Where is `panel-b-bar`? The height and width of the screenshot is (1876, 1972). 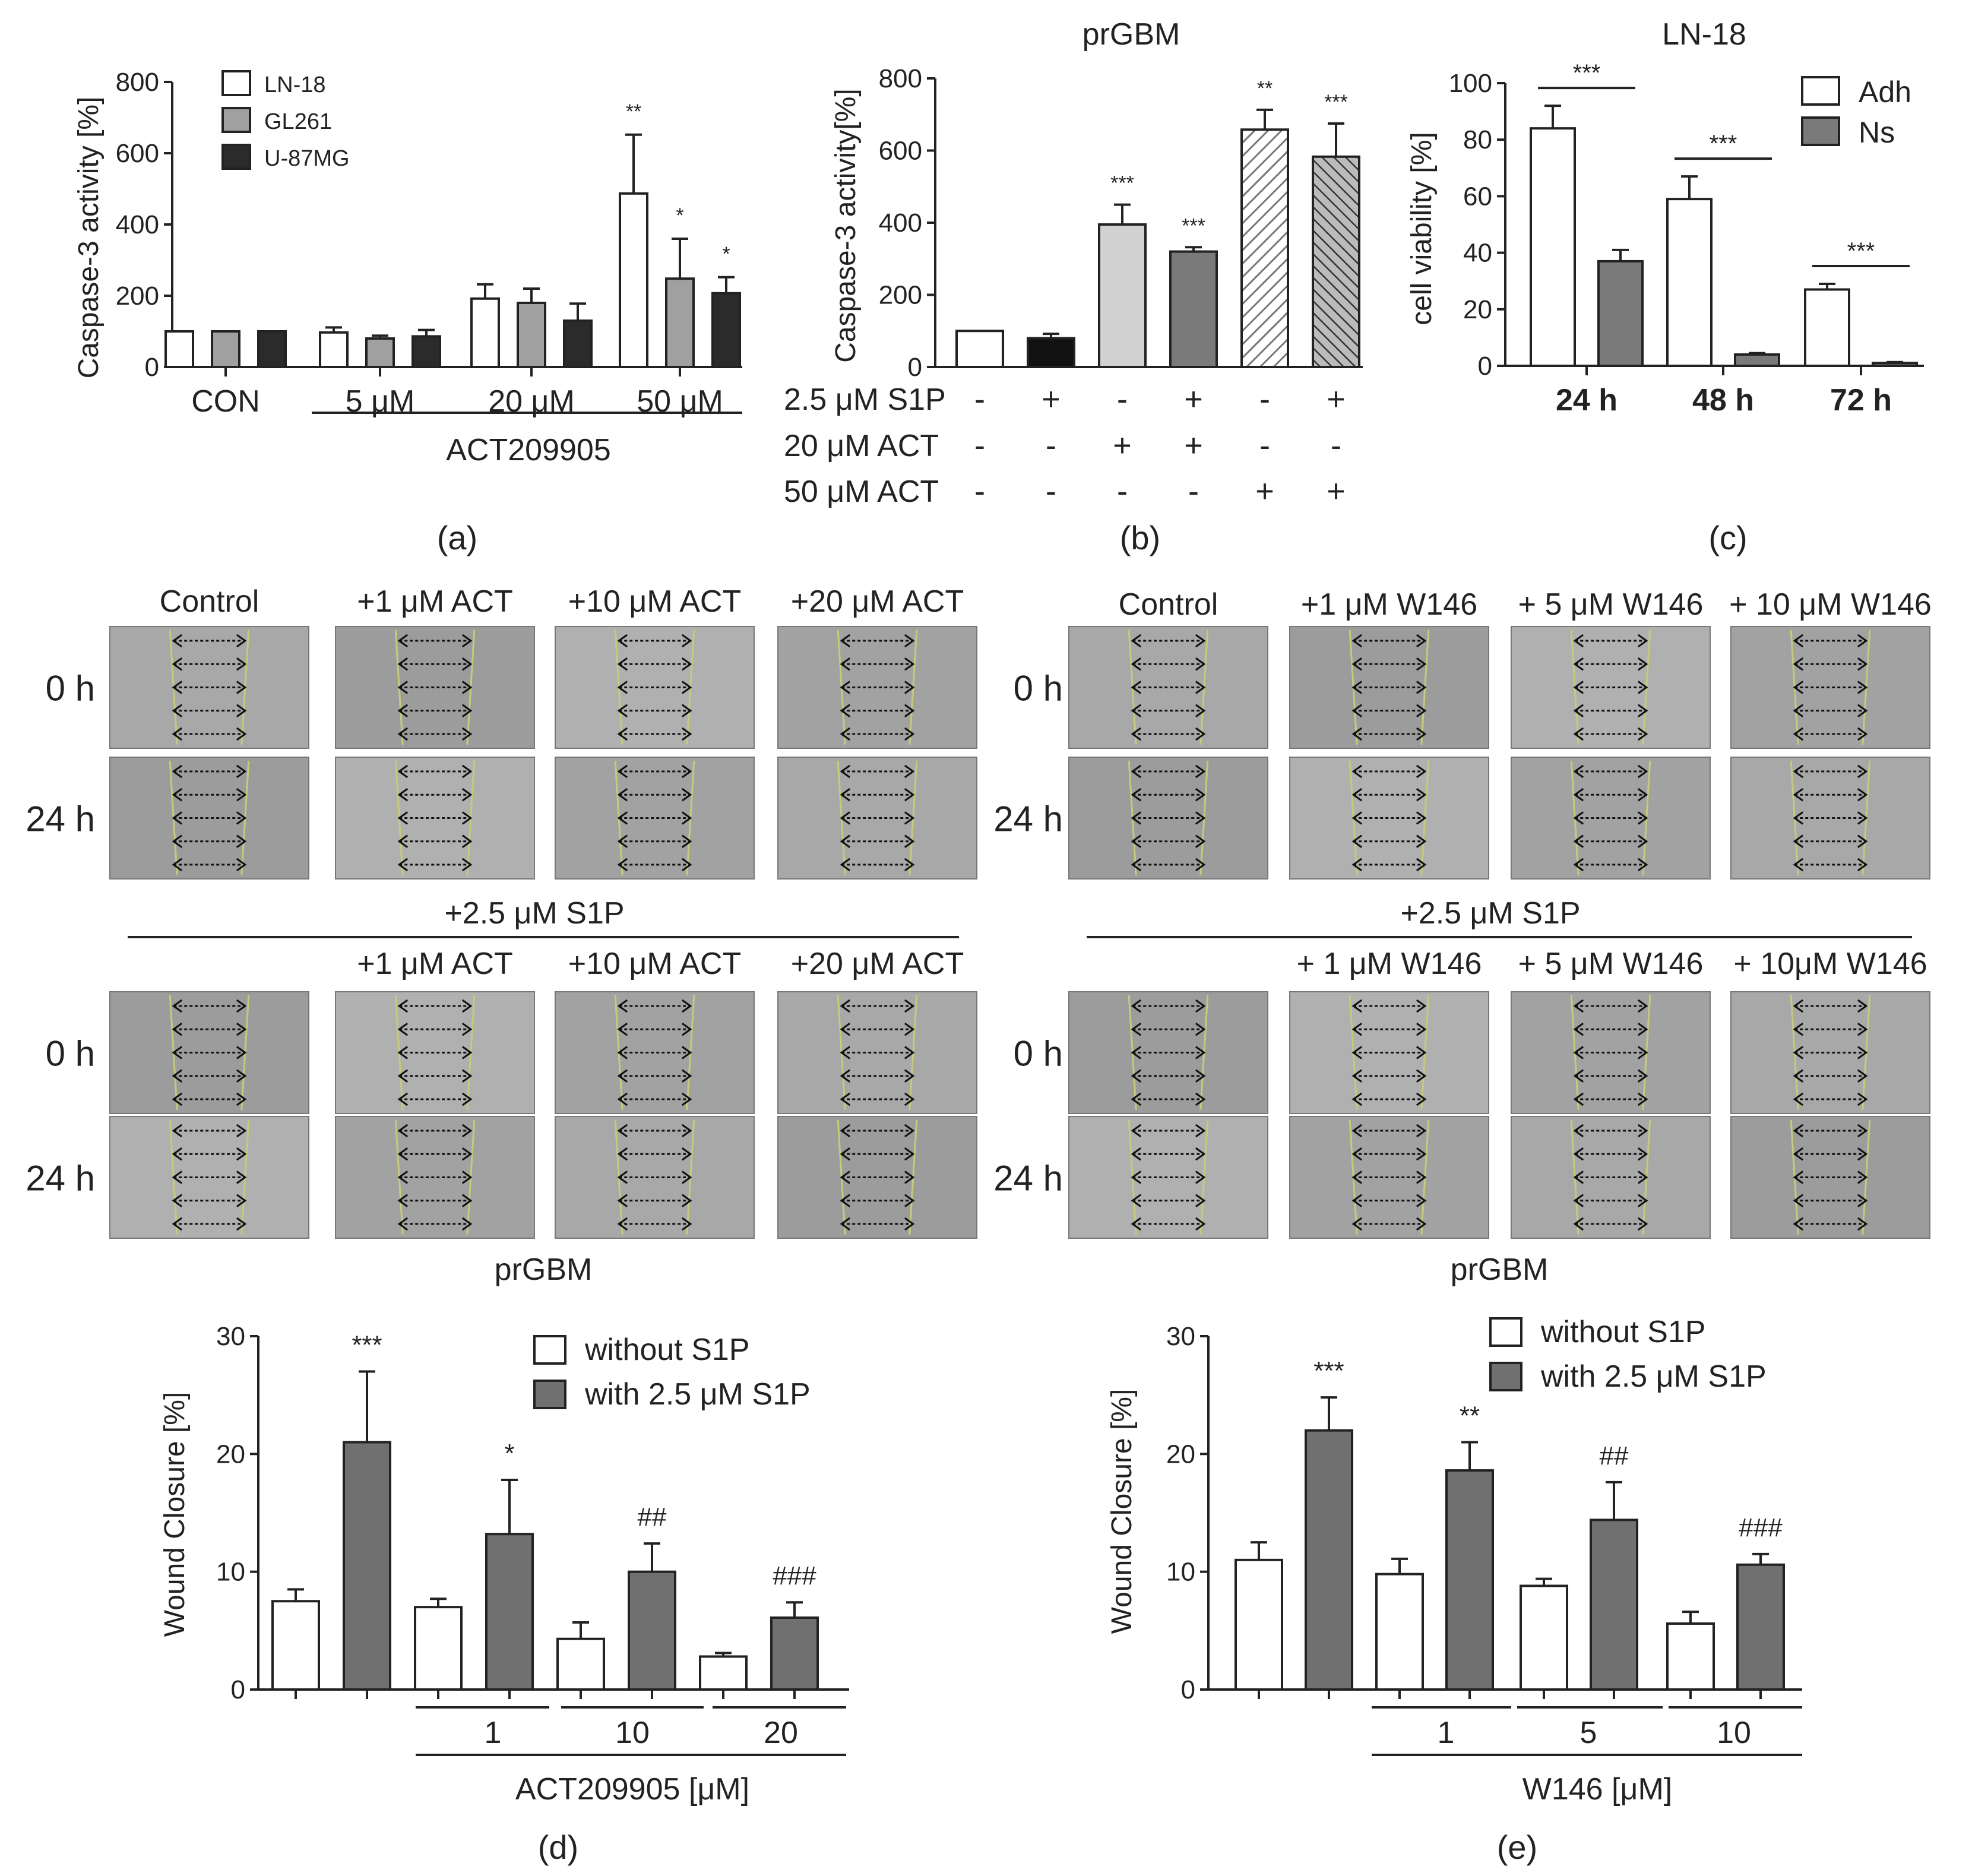
panel-b-bar is located at coordinates (1193, 309).